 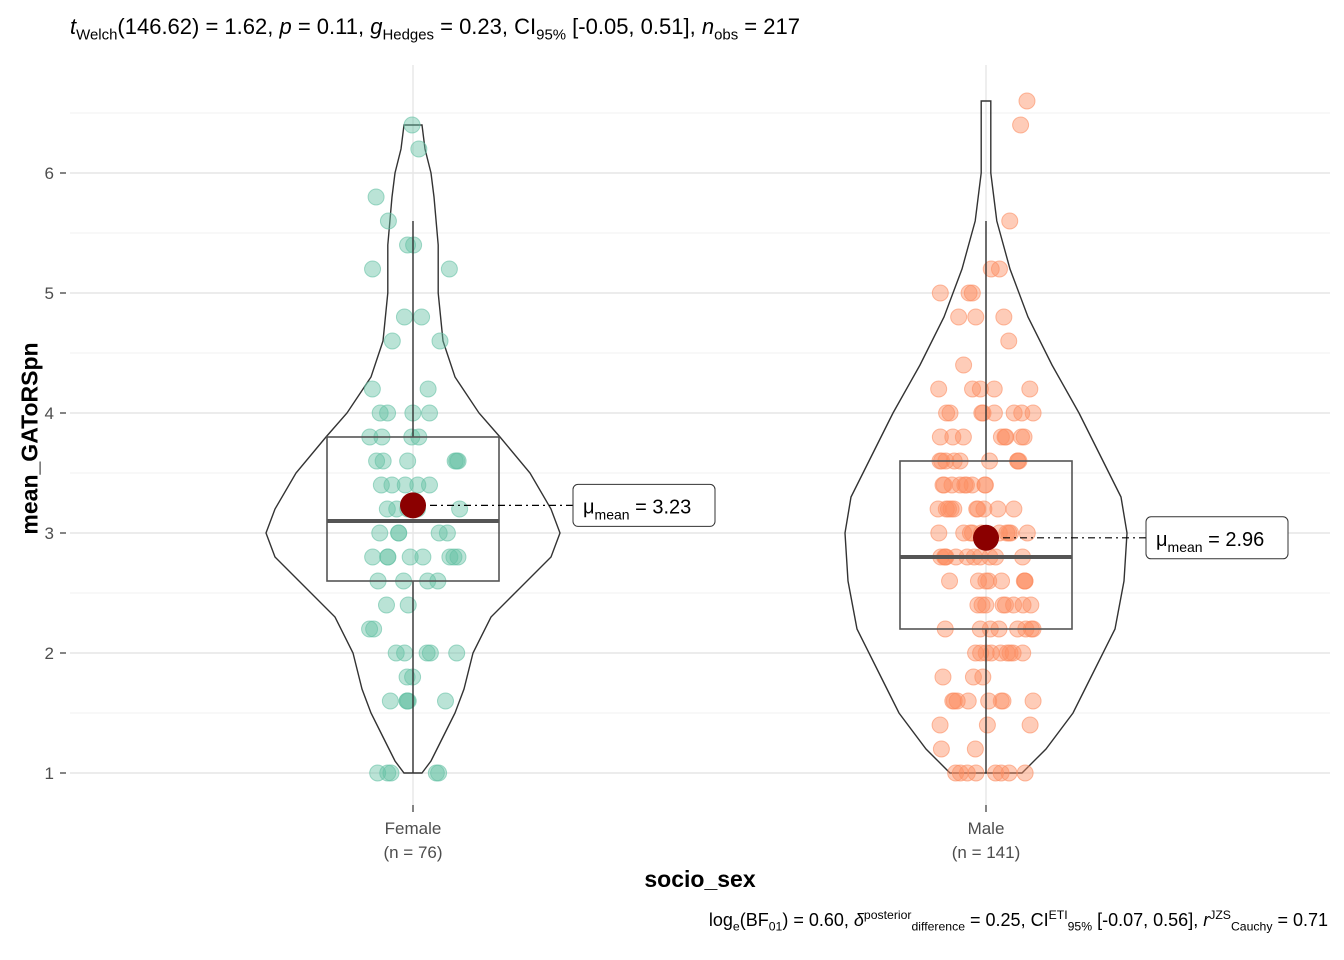 I want to click on y-tick-label: 2, so click(x=49, y=653).